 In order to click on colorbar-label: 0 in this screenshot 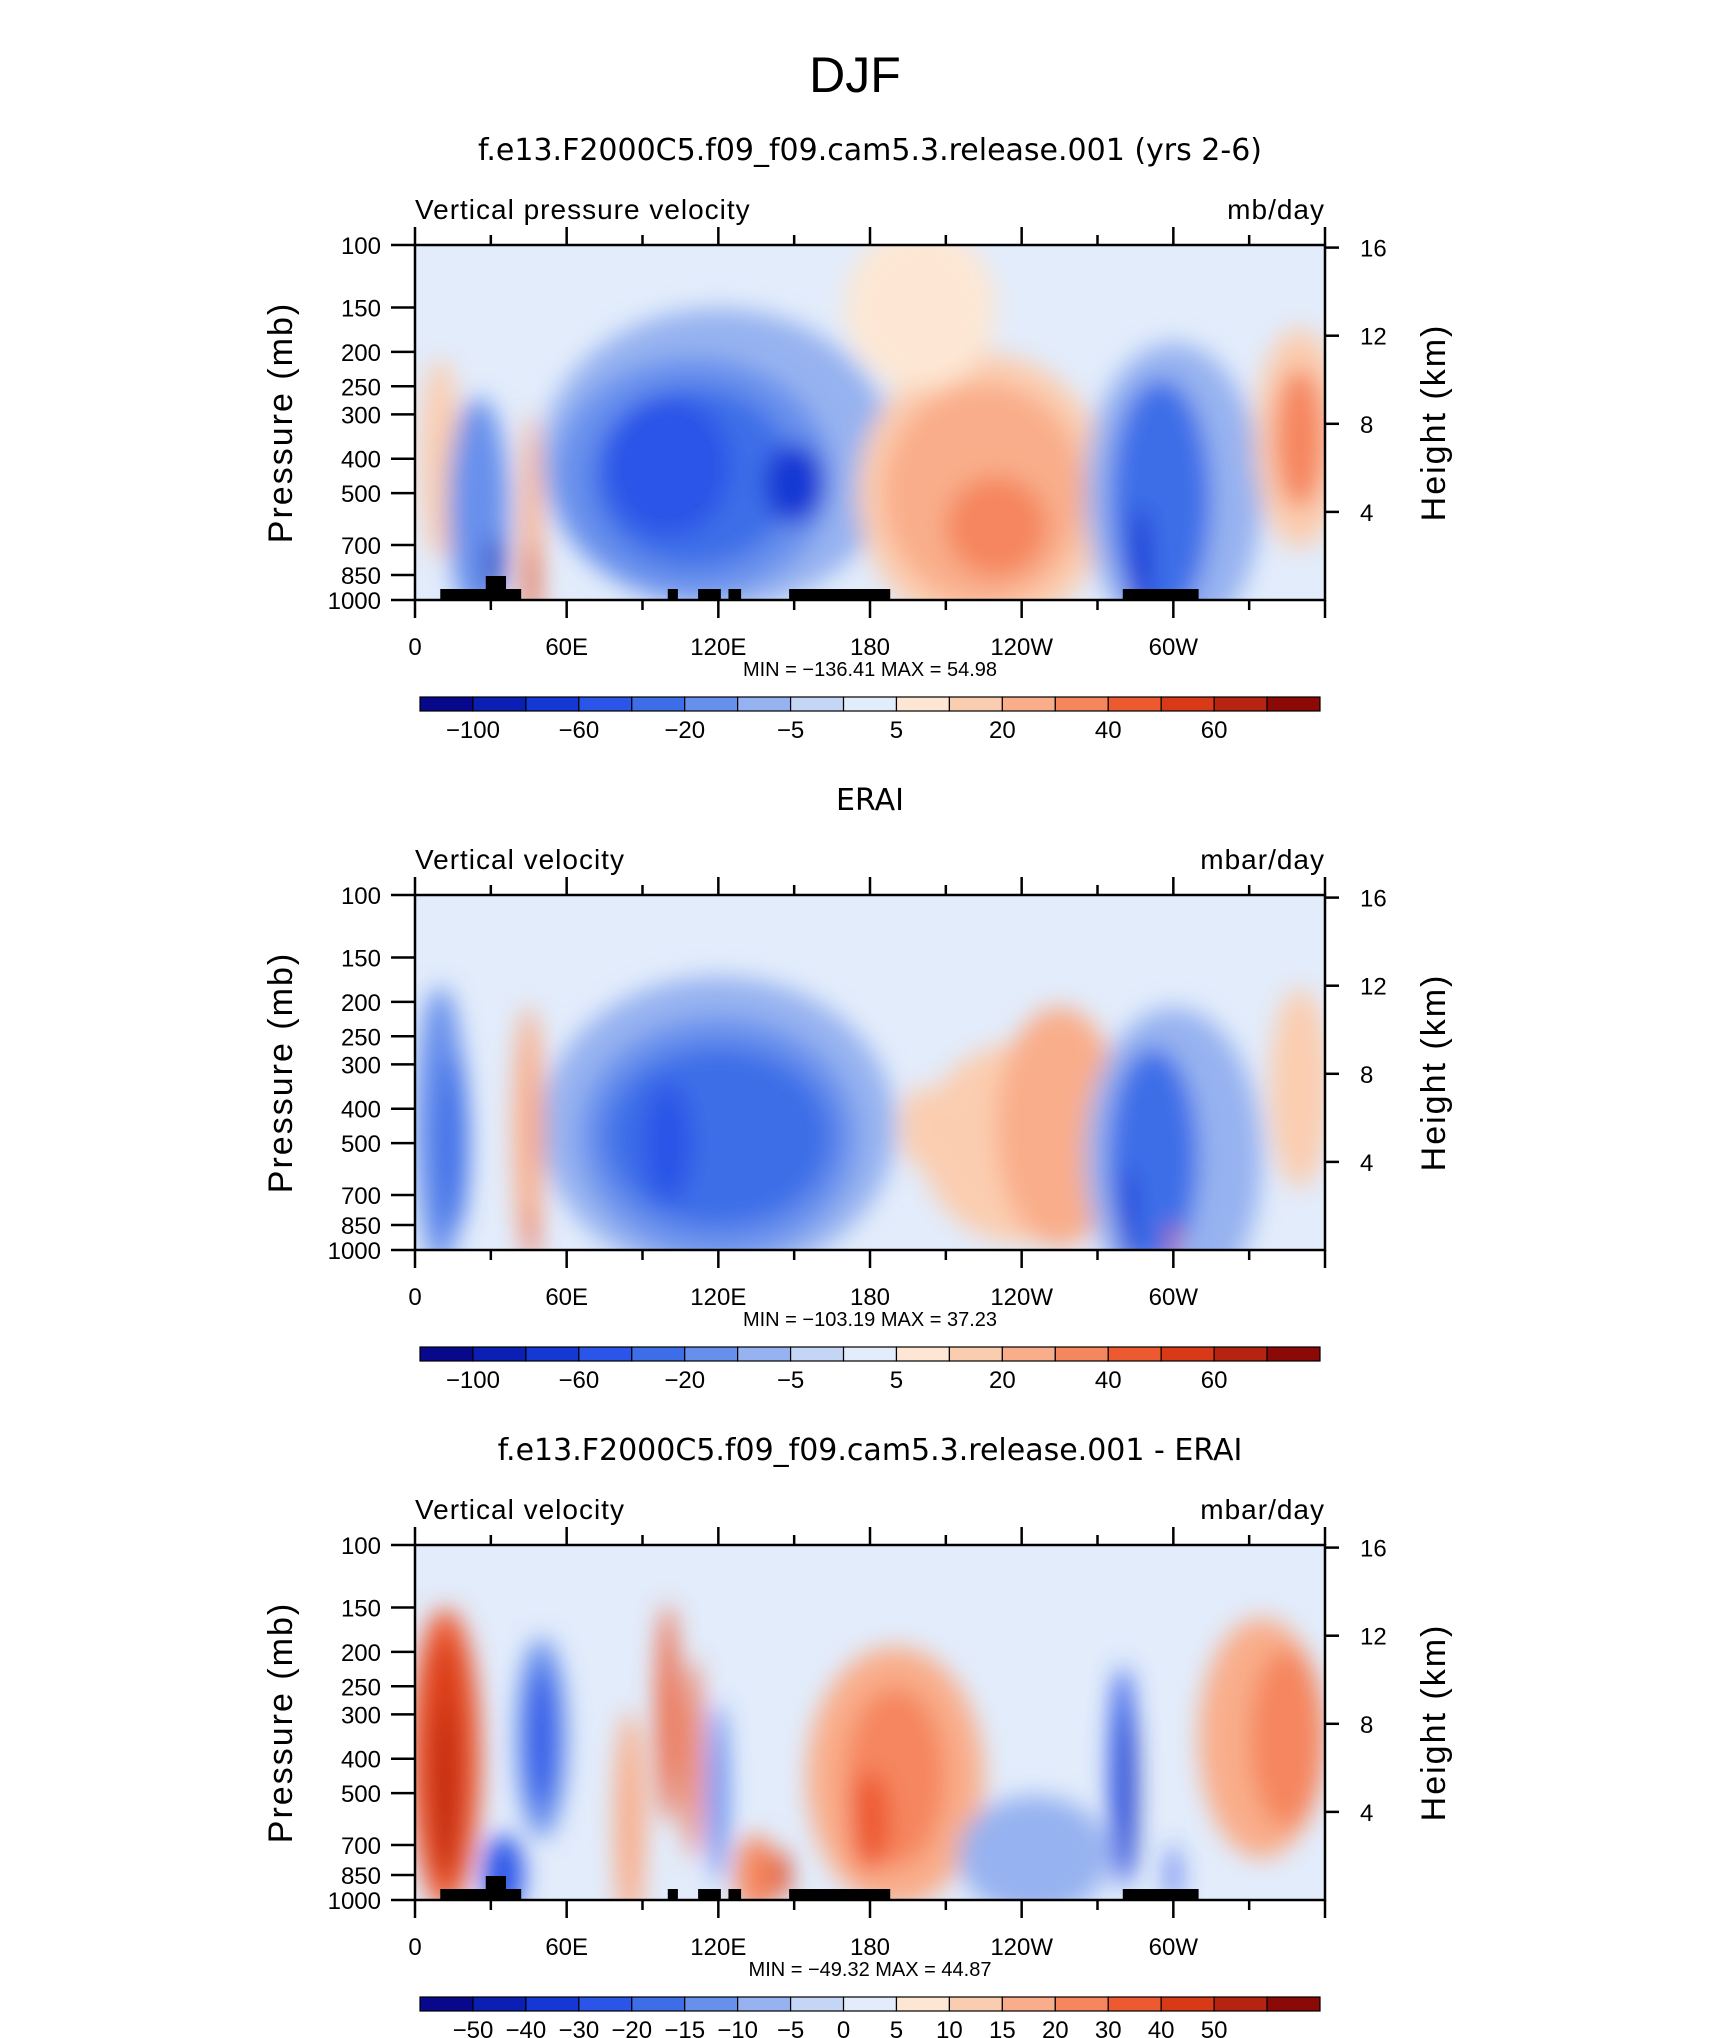, I will do `click(843, 2027)`.